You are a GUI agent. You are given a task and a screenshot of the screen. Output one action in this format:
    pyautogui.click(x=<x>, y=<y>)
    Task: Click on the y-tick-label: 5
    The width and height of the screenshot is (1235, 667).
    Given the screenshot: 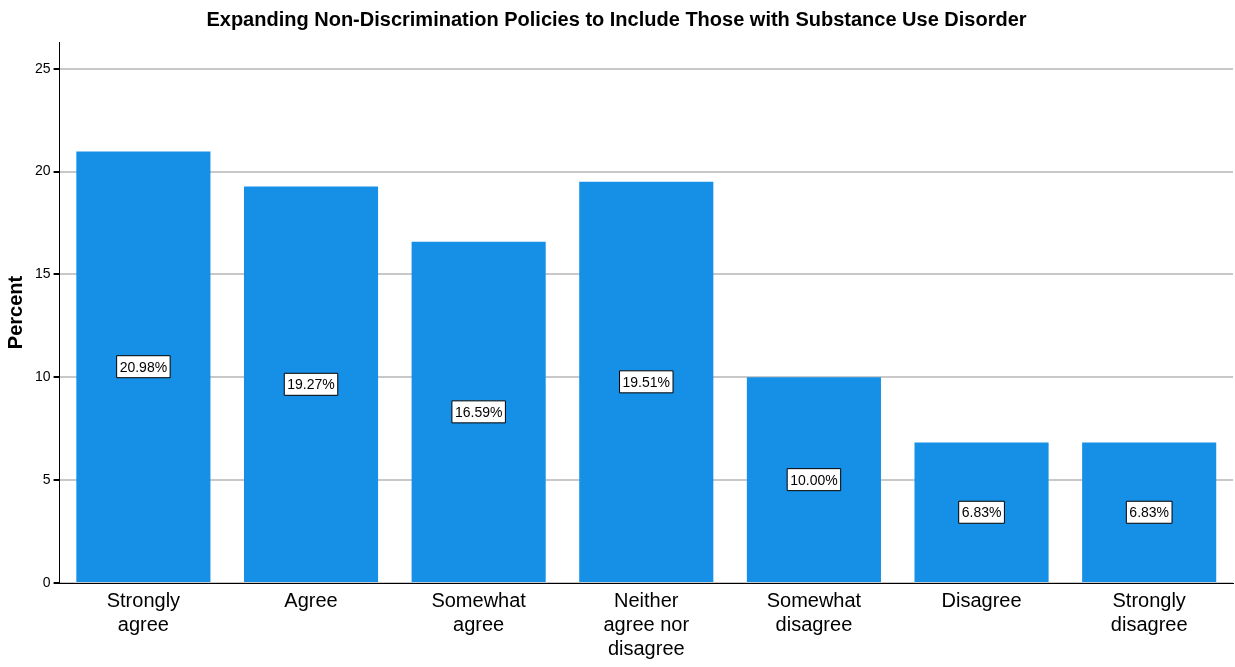 What is the action you would take?
    pyautogui.click(x=46, y=479)
    